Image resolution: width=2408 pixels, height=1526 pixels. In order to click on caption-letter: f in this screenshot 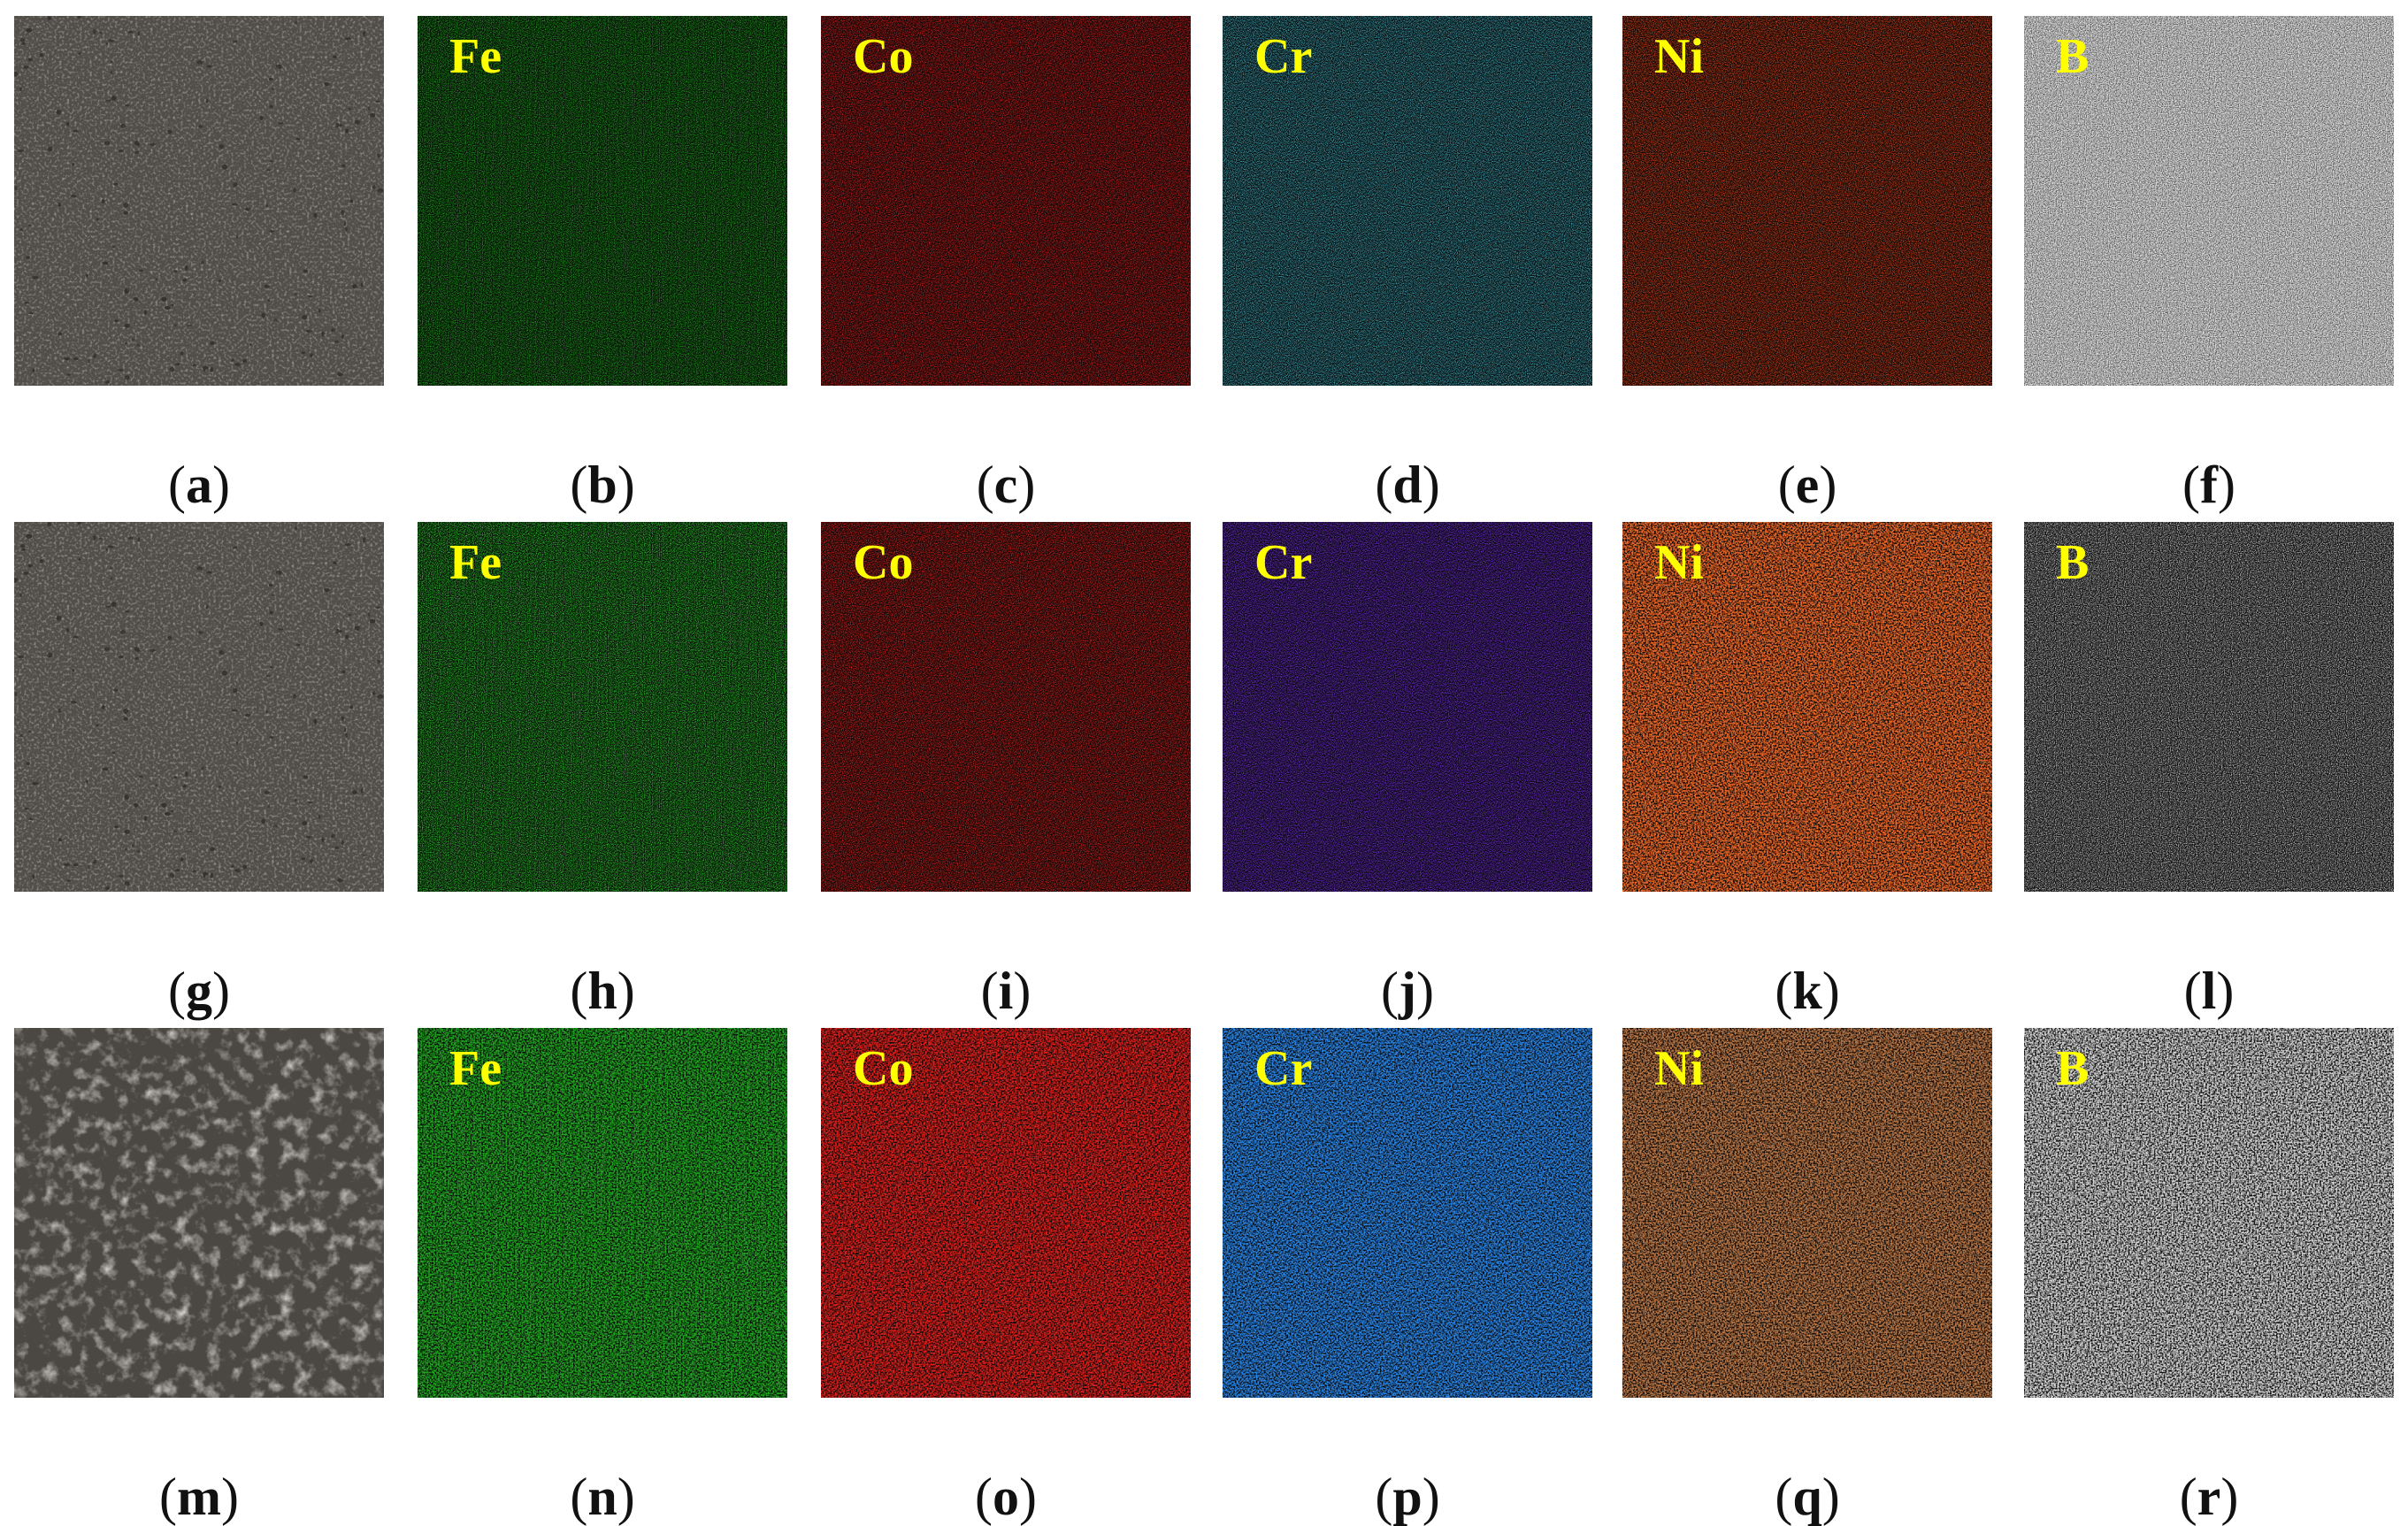, I will do `click(2209, 485)`.